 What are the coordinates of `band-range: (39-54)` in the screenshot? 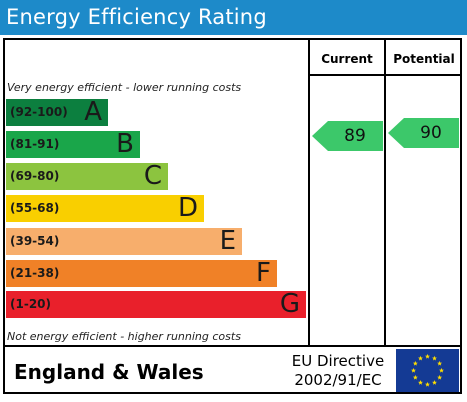 It's located at (35, 241).